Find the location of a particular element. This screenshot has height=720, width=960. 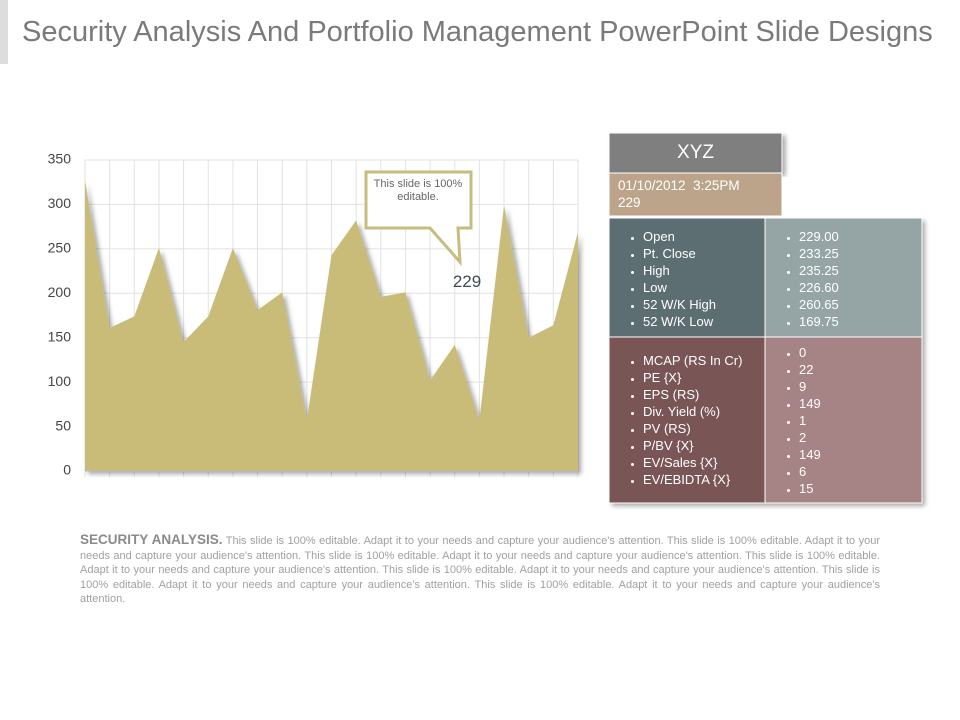

table-item: 229.00 is located at coordinates (860, 236).